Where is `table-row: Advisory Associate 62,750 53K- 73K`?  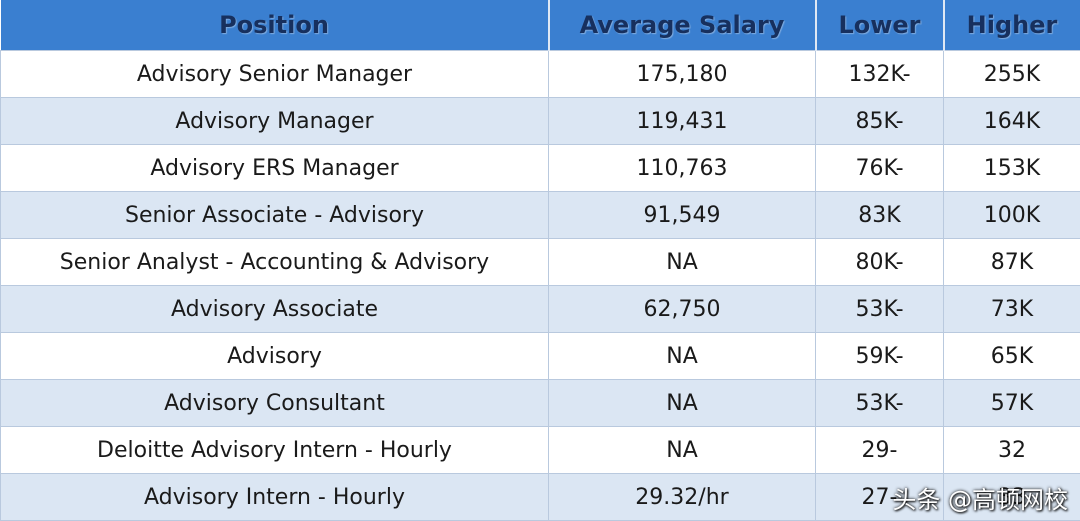
table-row: Advisory Associate 62,750 53K- 73K is located at coordinates (540, 309).